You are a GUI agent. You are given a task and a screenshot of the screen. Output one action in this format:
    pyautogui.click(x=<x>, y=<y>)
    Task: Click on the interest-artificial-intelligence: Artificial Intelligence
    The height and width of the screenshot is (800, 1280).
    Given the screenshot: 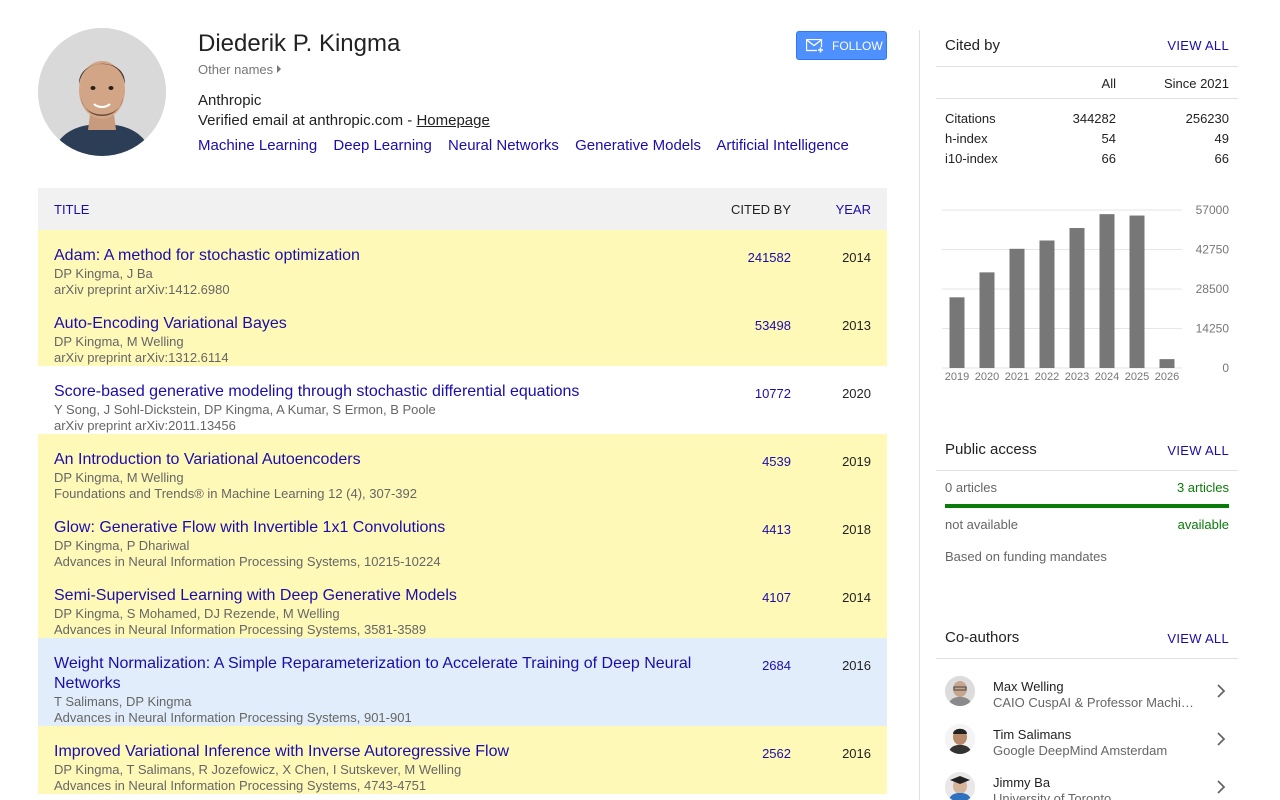 What is the action you would take?
    pyautogui.click(x=782, y=145)
    